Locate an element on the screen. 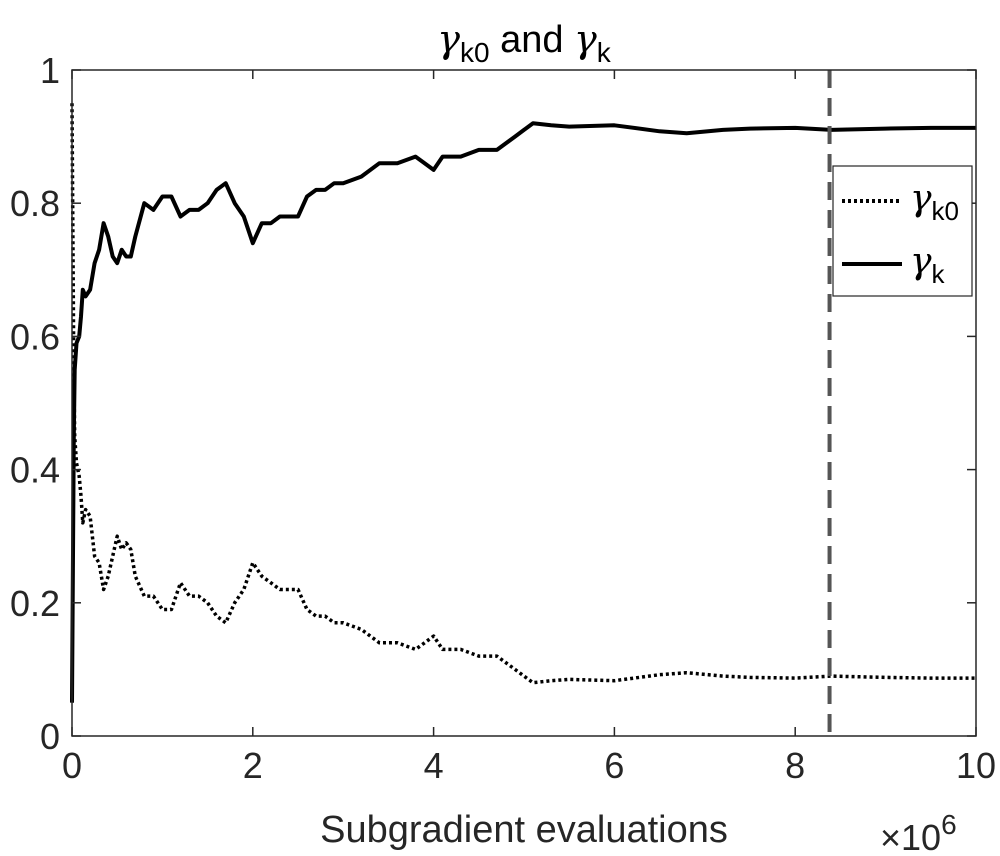  legend-label-gamma-k: γk is located at coordinates (928, 265).